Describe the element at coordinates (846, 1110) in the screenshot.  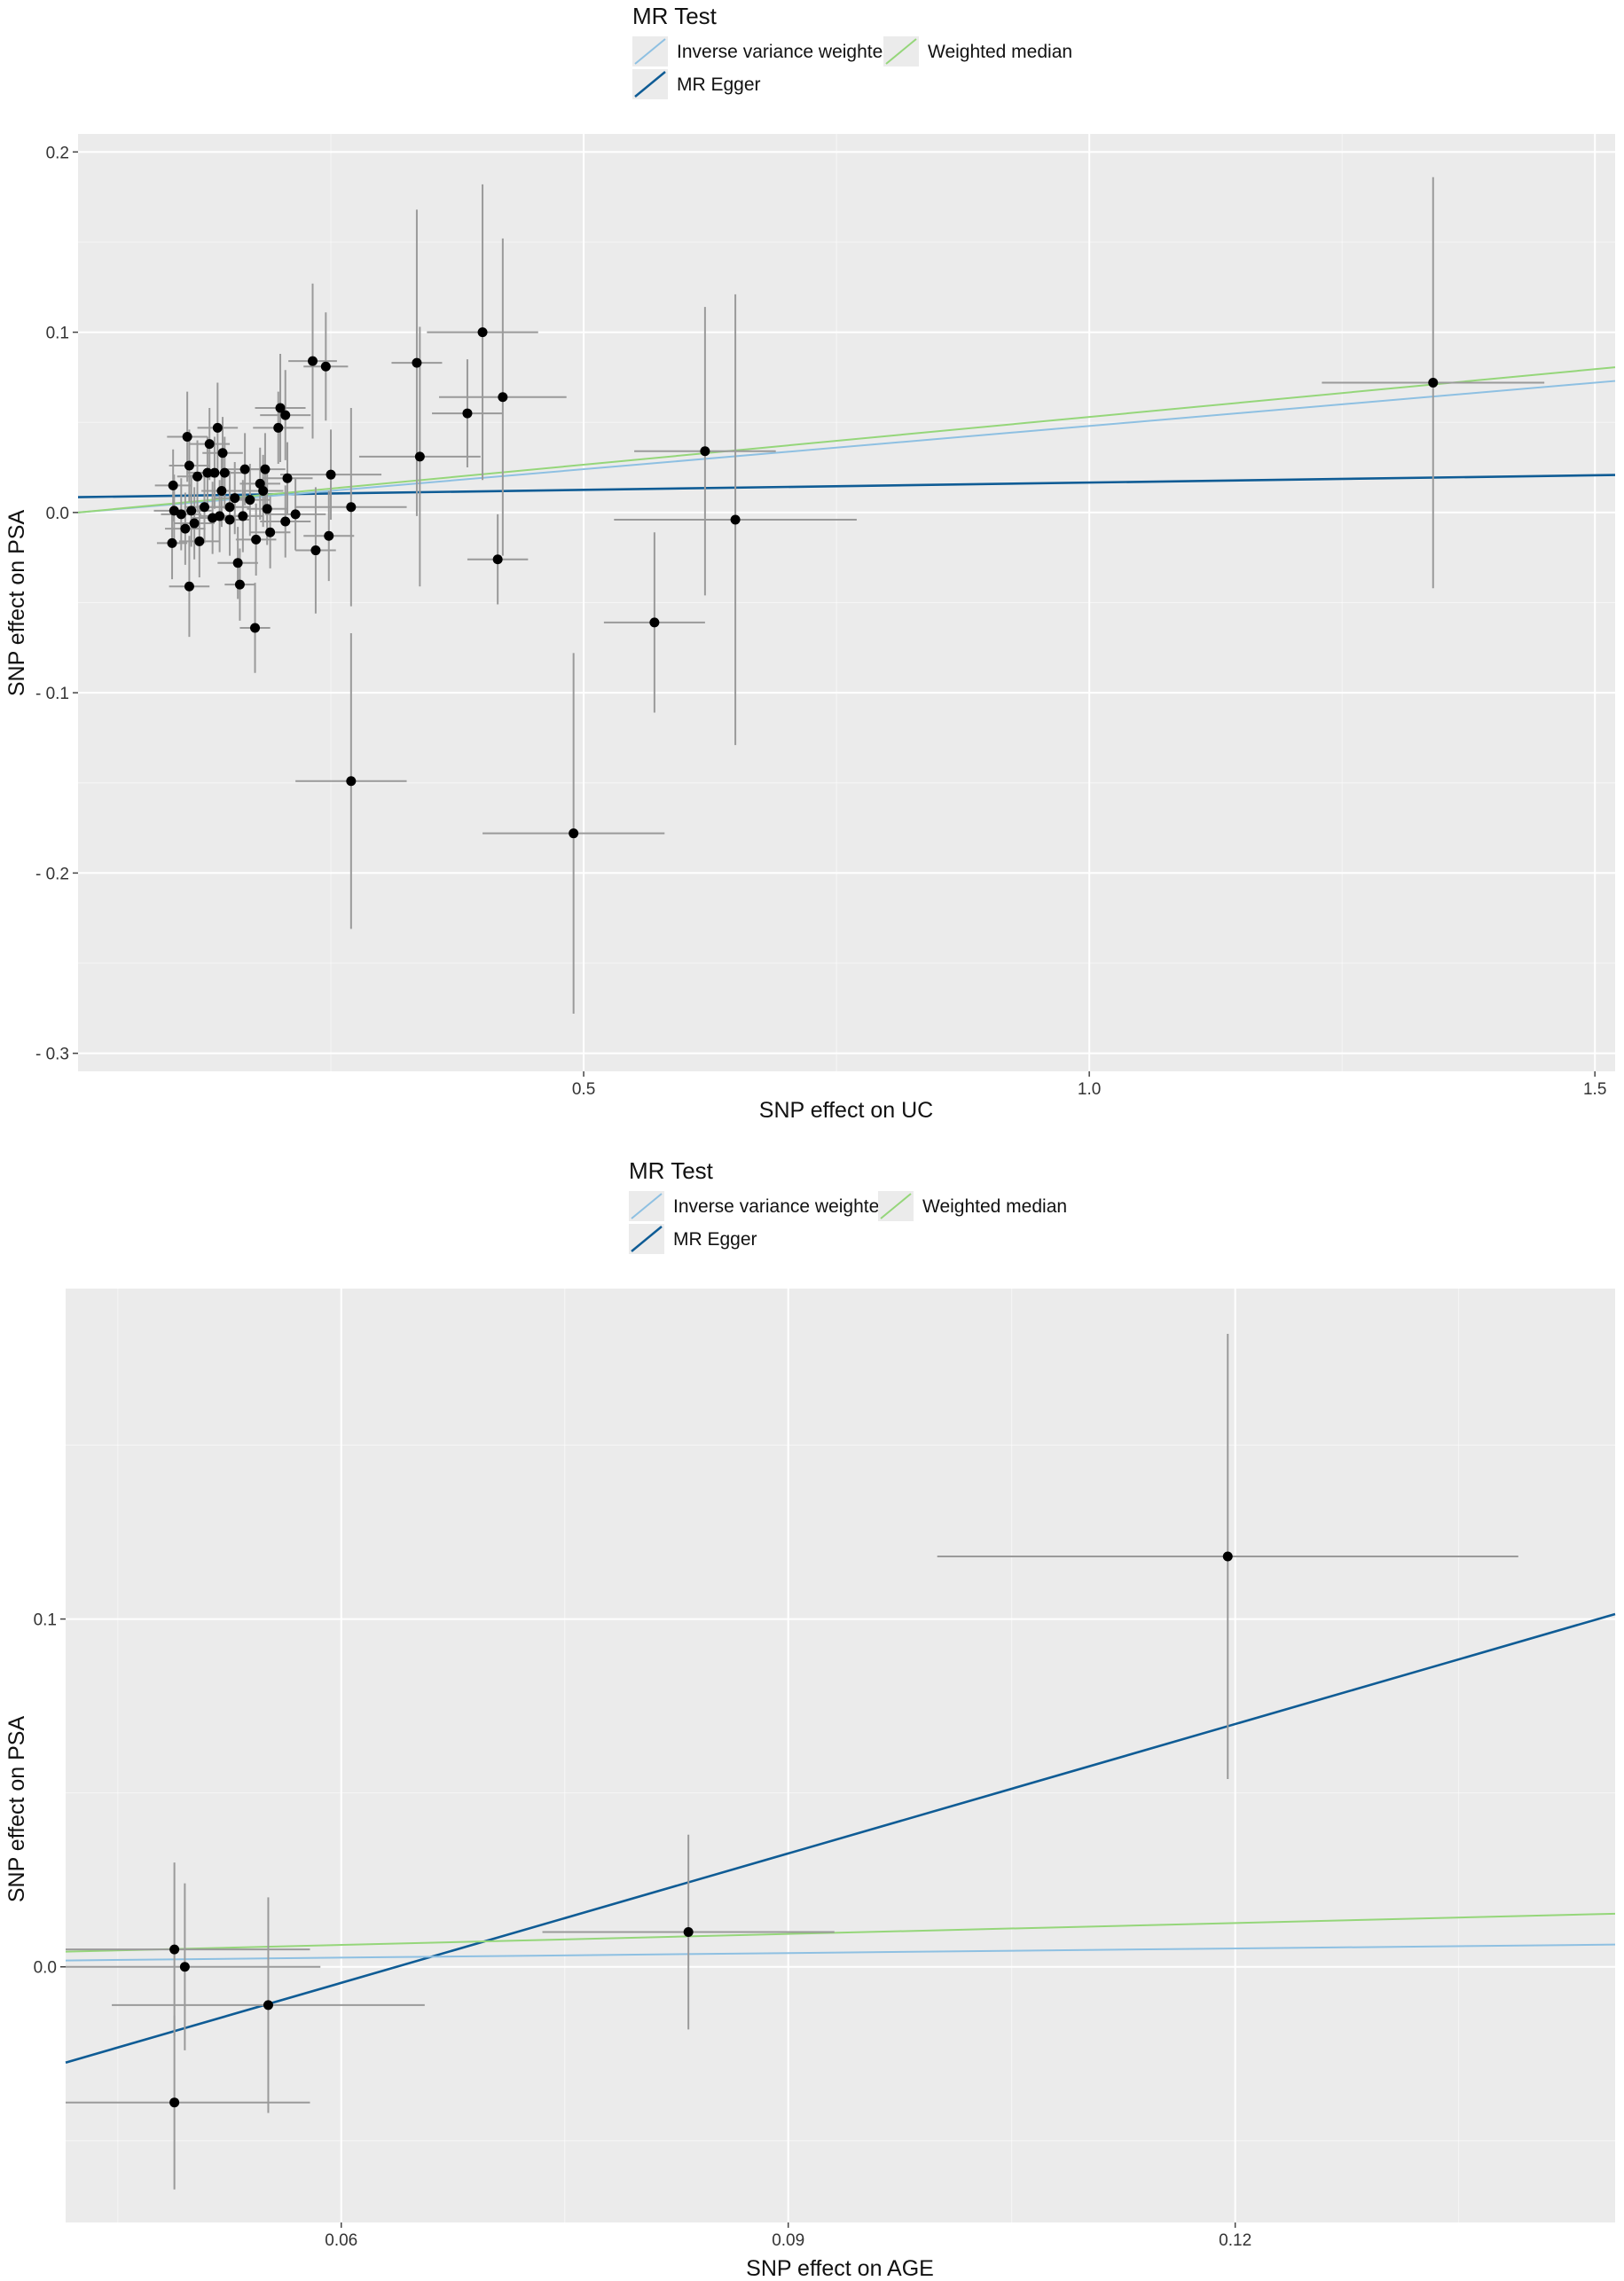
I see `x-axis-label-uc: SNP effect on UC` at that location.